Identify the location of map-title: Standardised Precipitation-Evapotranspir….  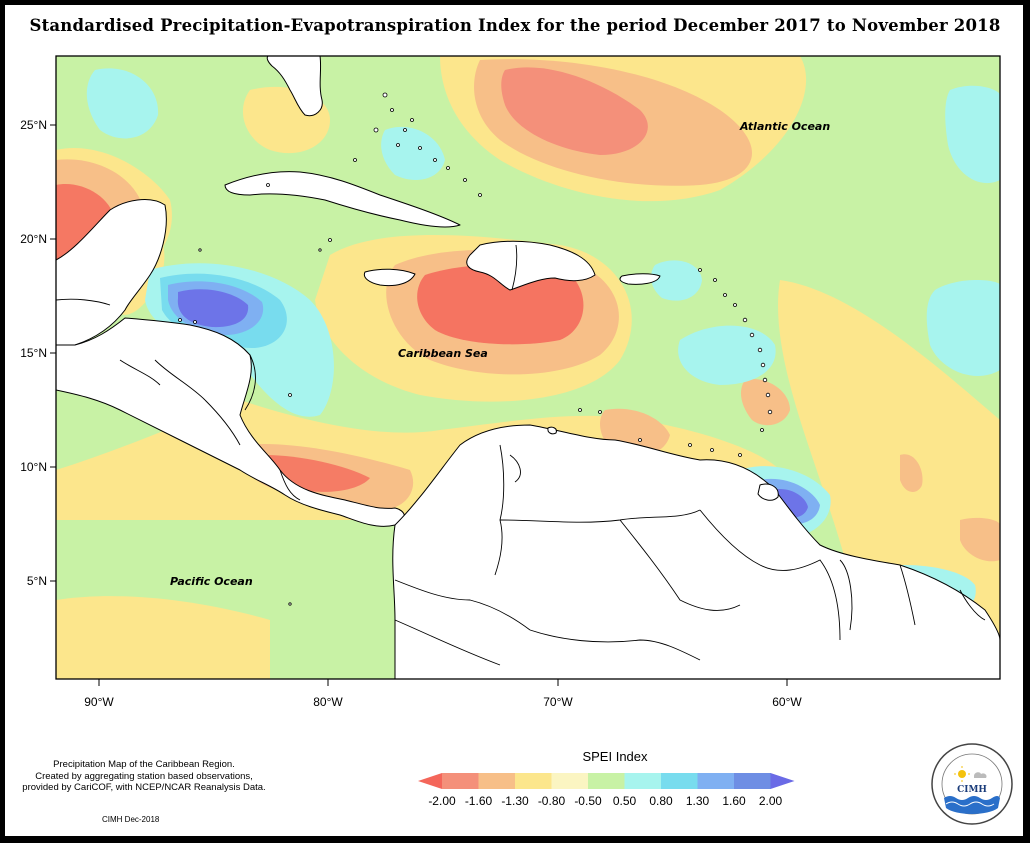
(515, 25).